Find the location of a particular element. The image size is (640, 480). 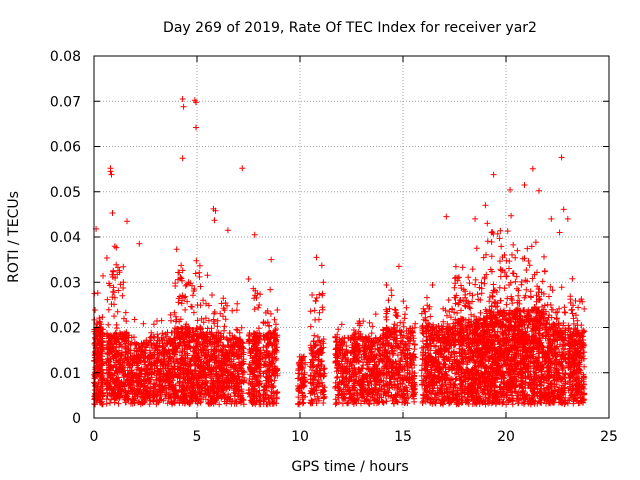

x-tick-label: 0 is located at coordinates (94, 437).